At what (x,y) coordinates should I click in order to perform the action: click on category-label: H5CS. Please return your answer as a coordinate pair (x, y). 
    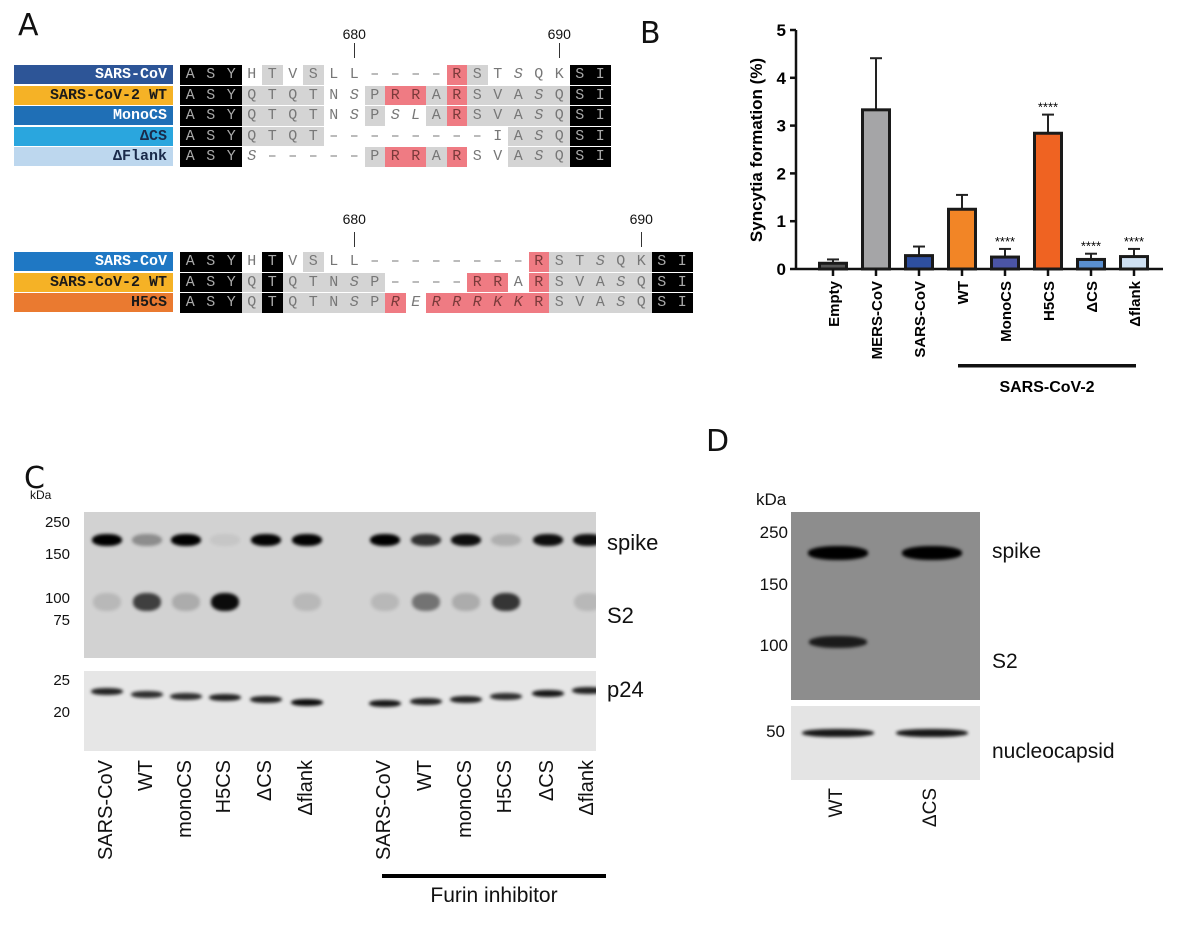
    Looking at the image, I should click on (1049, 301).